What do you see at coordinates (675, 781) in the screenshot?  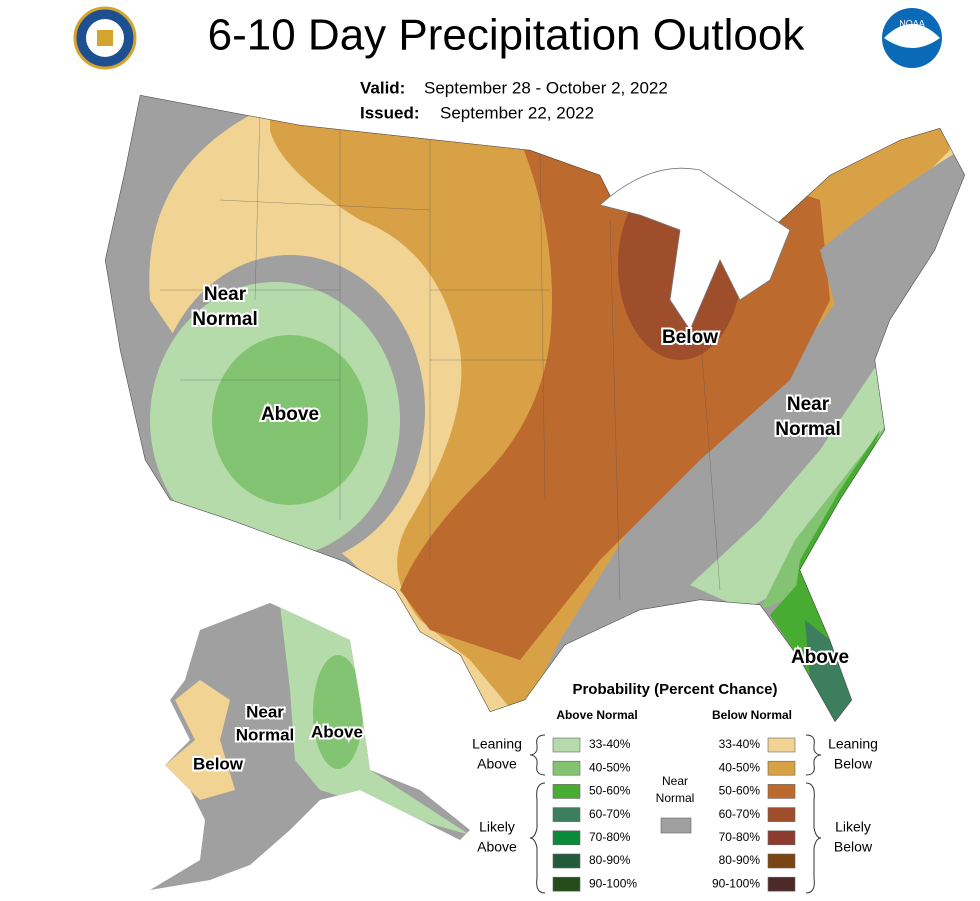 I see `legend-near-normal: Near` at bounding box center [675, 781].